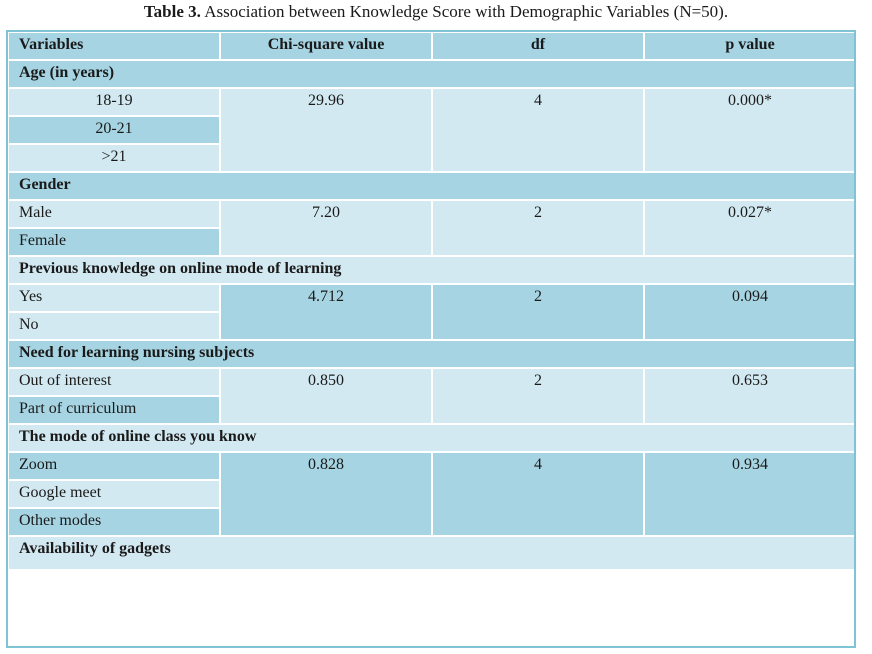 The height and width of the screenshot is (654, 872). I want to click on table-row: Google meet, so click(431, 494).